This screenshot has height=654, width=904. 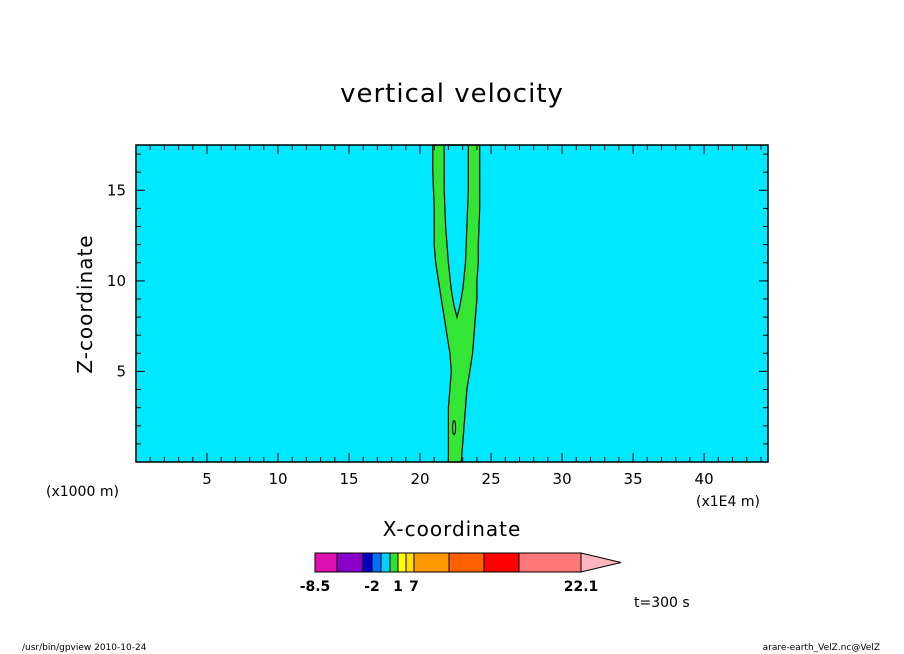 What do you see at coordinates (419, 479) in the screenshot?
I see `x-tick-label: 20` at bounding box center [419, 479].